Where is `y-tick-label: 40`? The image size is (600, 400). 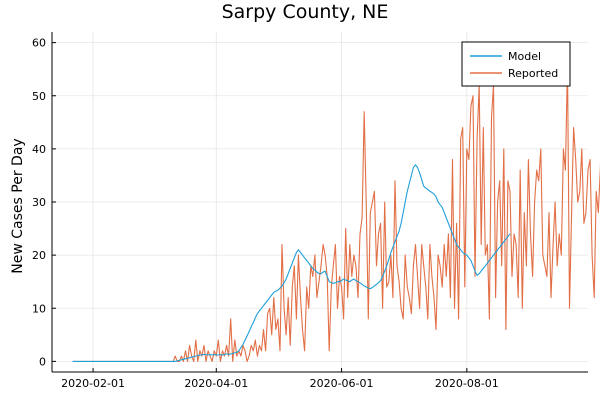 y-tick-label: 40 is located at coordinates (39, 149).